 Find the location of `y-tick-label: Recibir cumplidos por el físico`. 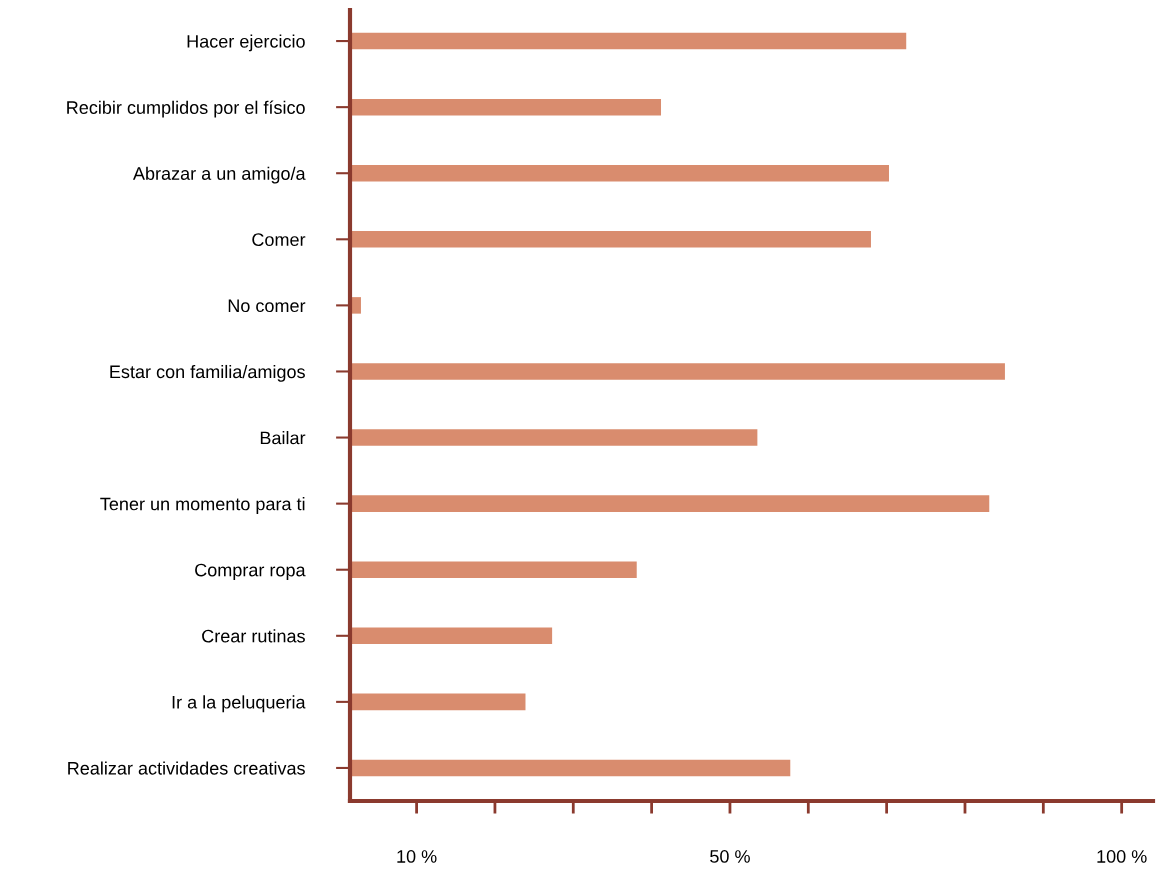

y-tick-label: Recibir cumplidos por el físico is located at coordinates (186, 109).